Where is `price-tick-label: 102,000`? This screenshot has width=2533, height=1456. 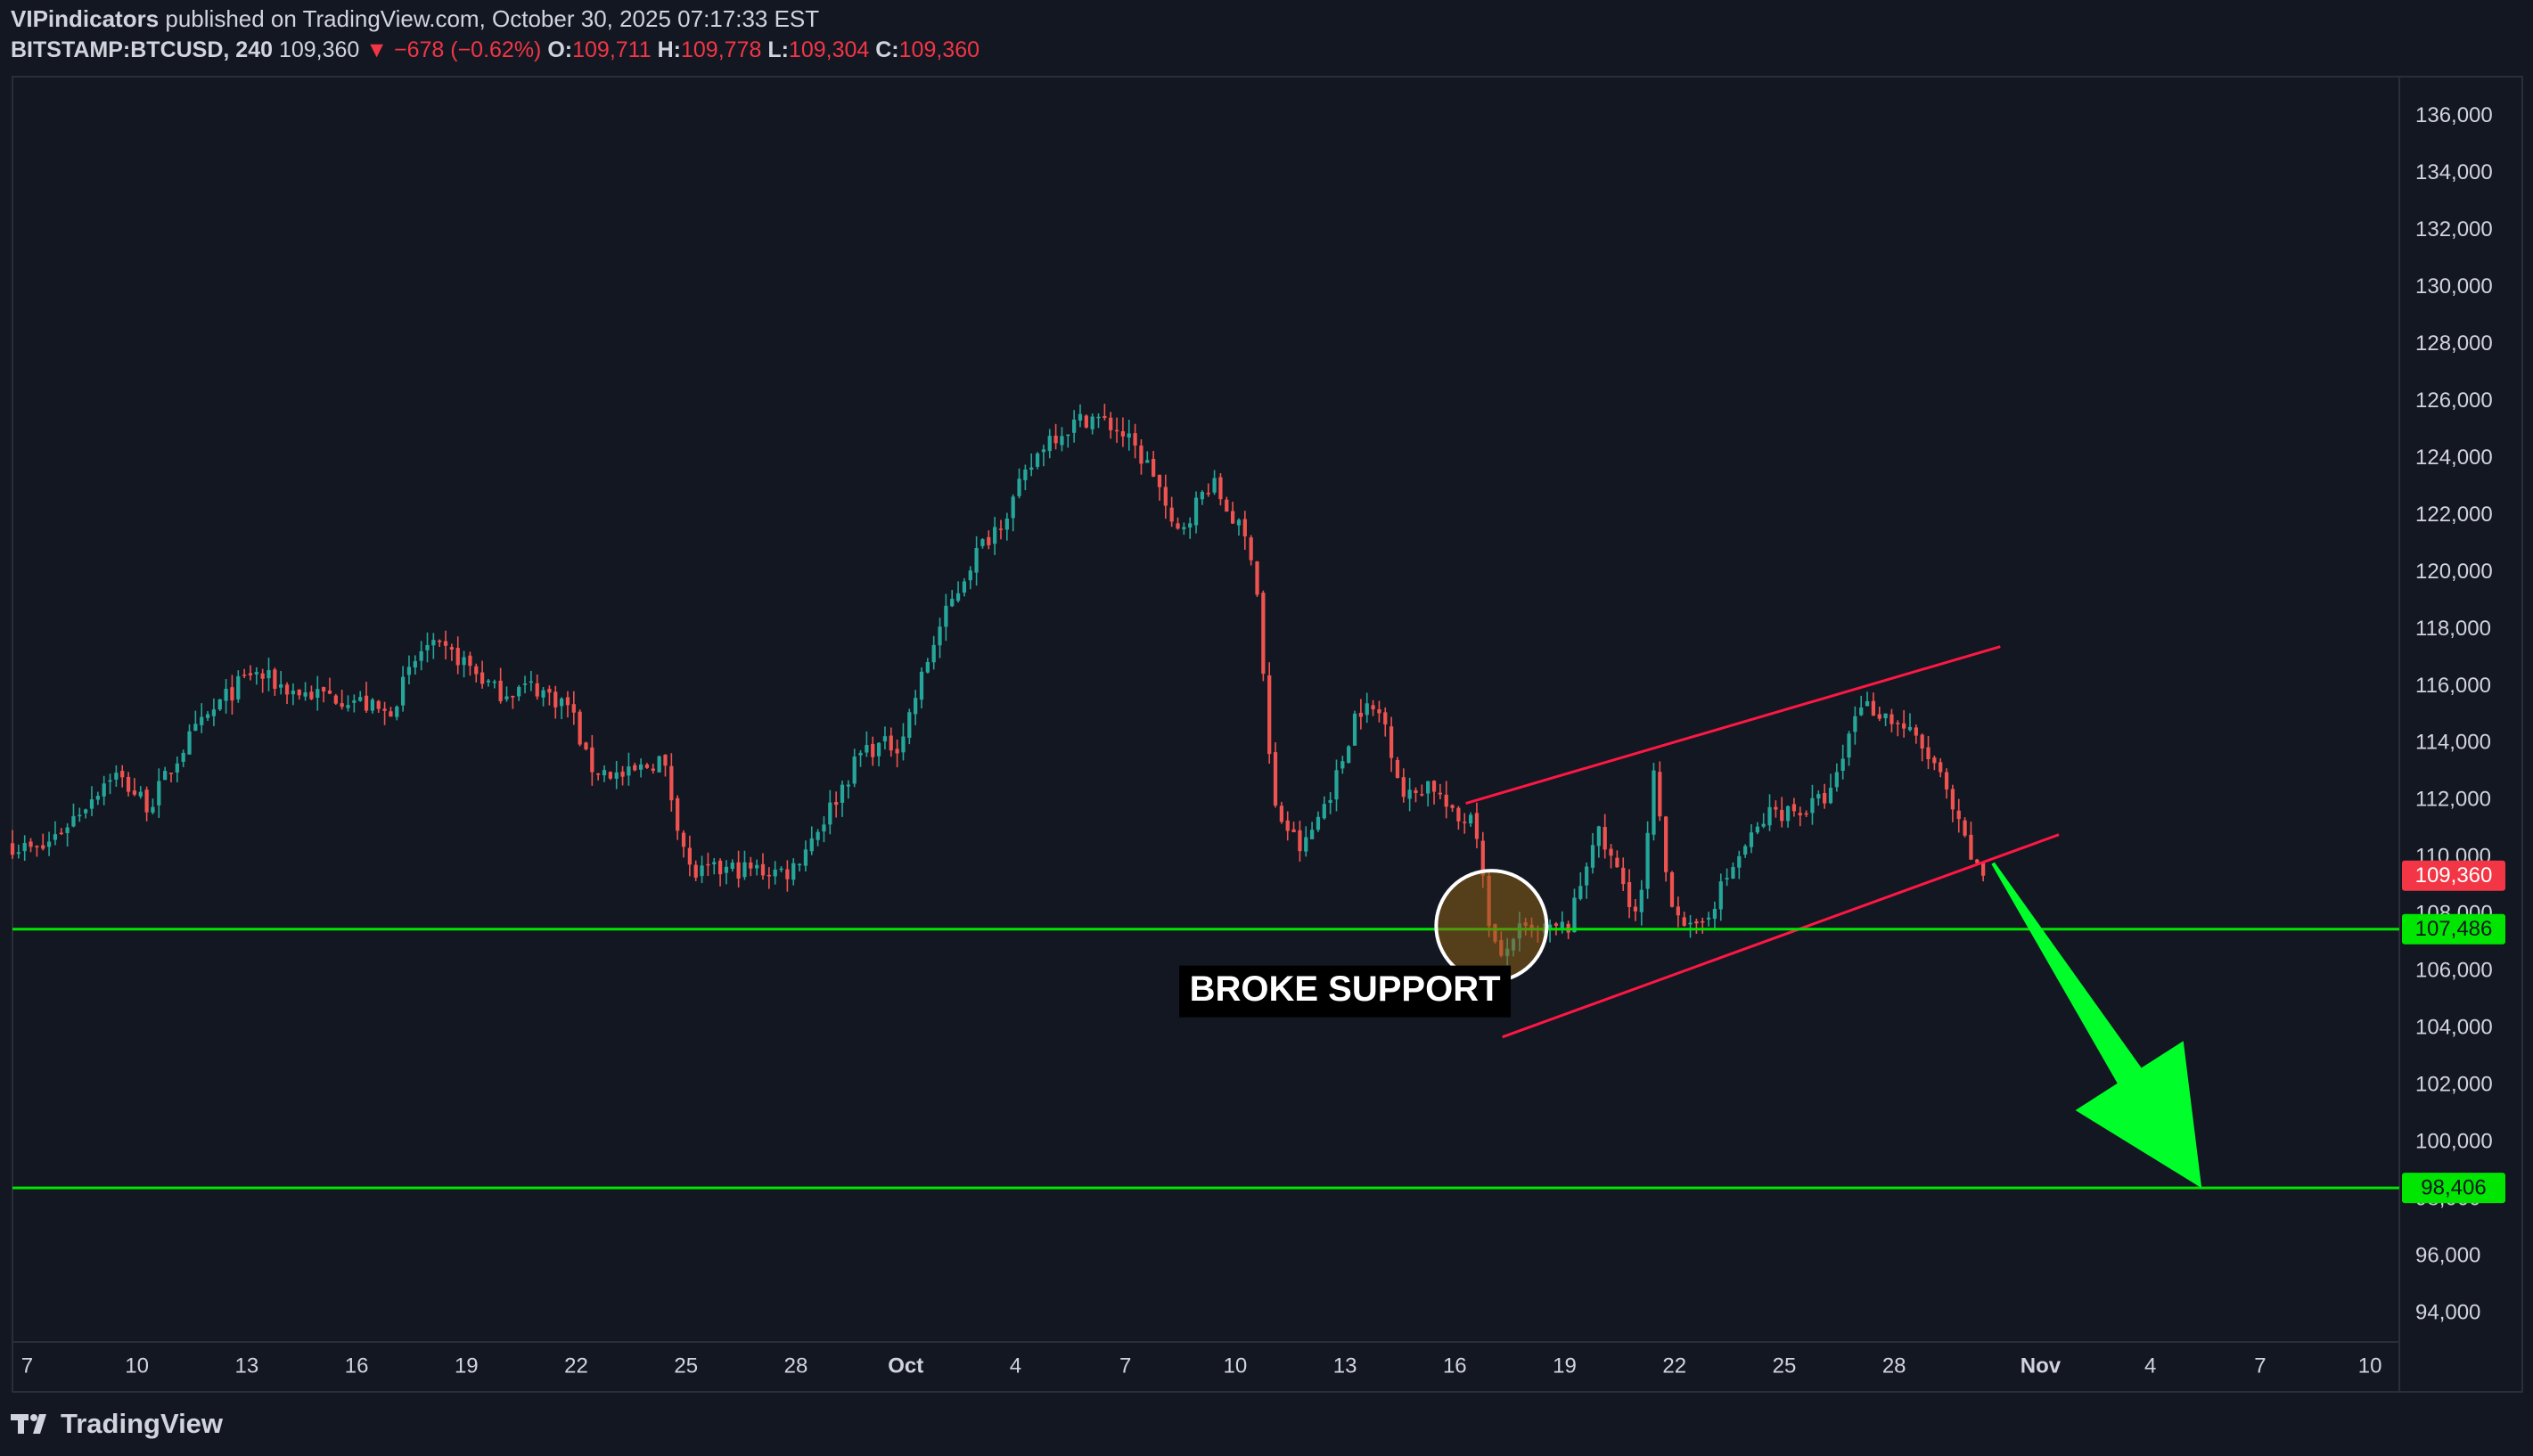 price-tick-label: 102,000 is located at coordinates (2454, 1085).